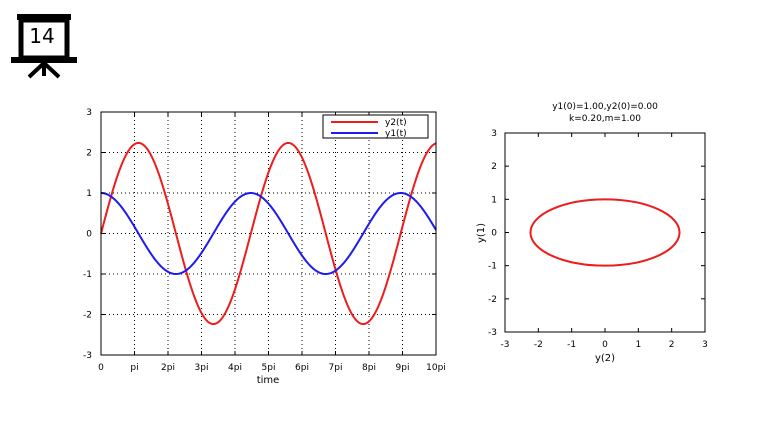 This screenshot has height=426, width=759. Describe the element at coordinates (505, 345) in the screenshot. I see `phase-x-tick-label: -3` at that location.